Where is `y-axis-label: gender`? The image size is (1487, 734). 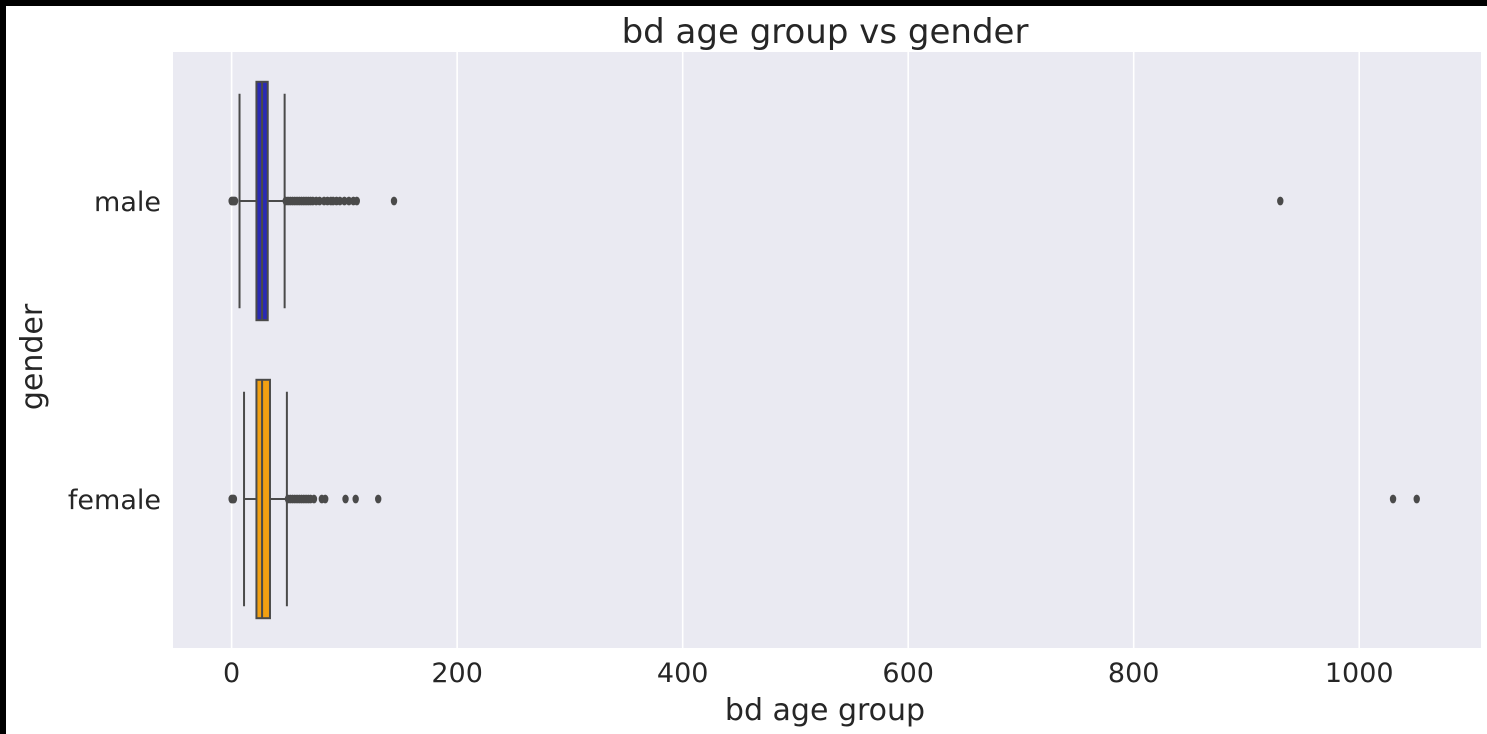 y-axis-label: gender is located at coordinates (32, 356).